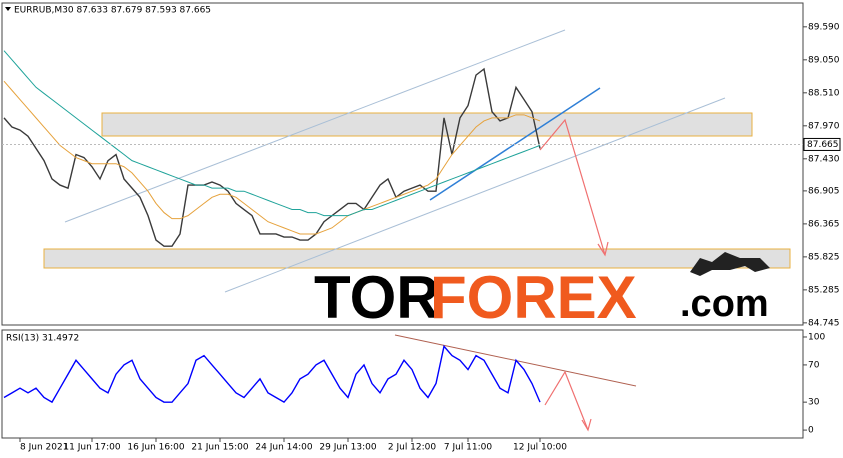 The height and width of the screenshot is (458, 843). Describe the element at coordinates (155, 448) in the screenshot. I see `x-tick-label: 16 Jun 16:00` at that location.